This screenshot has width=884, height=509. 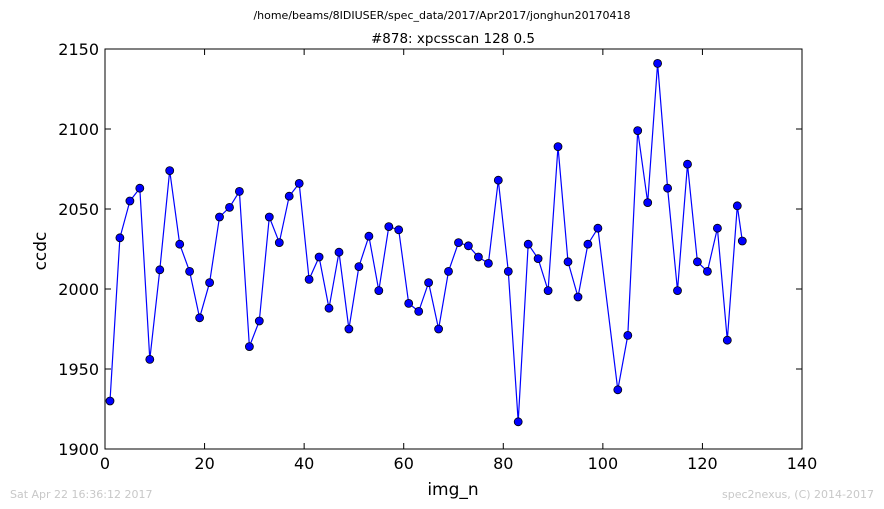 What do you see at coordinates (78, 209) in the screenshot?
I see `y-tick-label: 2050` at bounding box center [78, 209].